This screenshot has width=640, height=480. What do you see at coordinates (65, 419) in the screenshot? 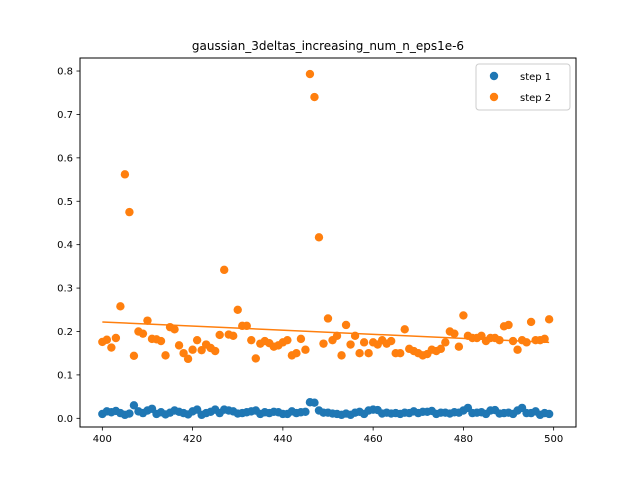
I see `y-tick-label: 0.0` at bounding box center [65, 419].